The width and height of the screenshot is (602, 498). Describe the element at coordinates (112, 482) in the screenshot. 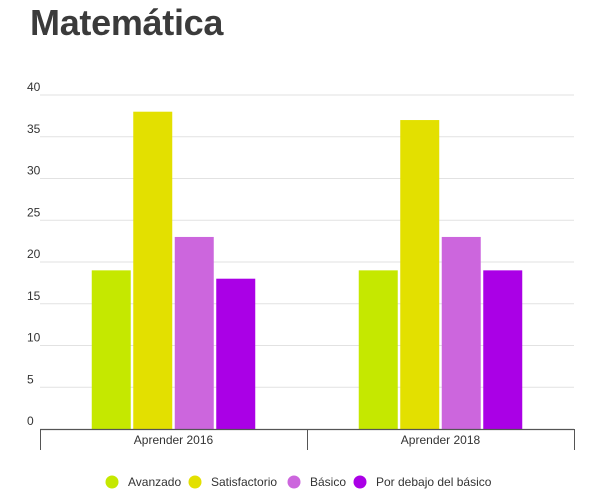

I see `legend-swatch-avanzado` at that location.